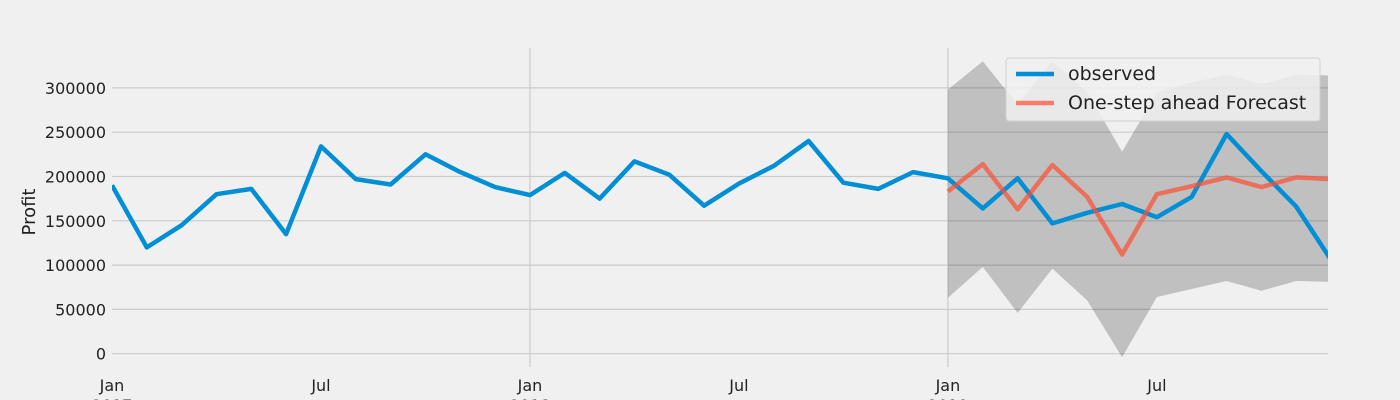 This screenshot has width=1400, height=400. What do you see at coordinates (75, 221) in the screenshot?
I see `y-tick-label: 150000` at bounding box center [75, 221].